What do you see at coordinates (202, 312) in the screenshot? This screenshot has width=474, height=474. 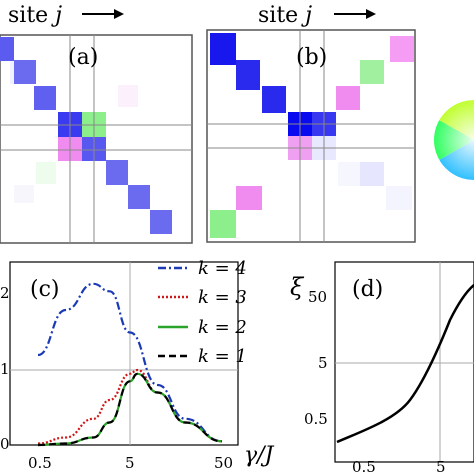 I see `legend: k = 4 k = 3 k = 2 k = 1` at bounding box center [202, 312].